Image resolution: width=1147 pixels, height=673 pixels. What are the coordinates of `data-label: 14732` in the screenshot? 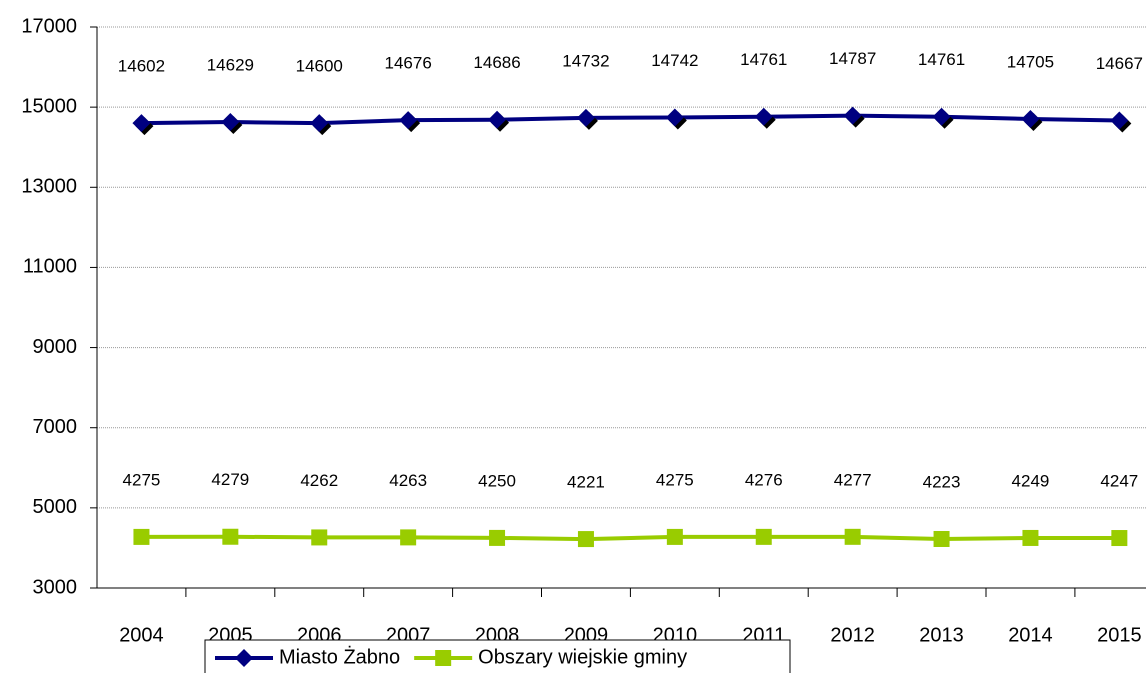 It's located at (585, 60).